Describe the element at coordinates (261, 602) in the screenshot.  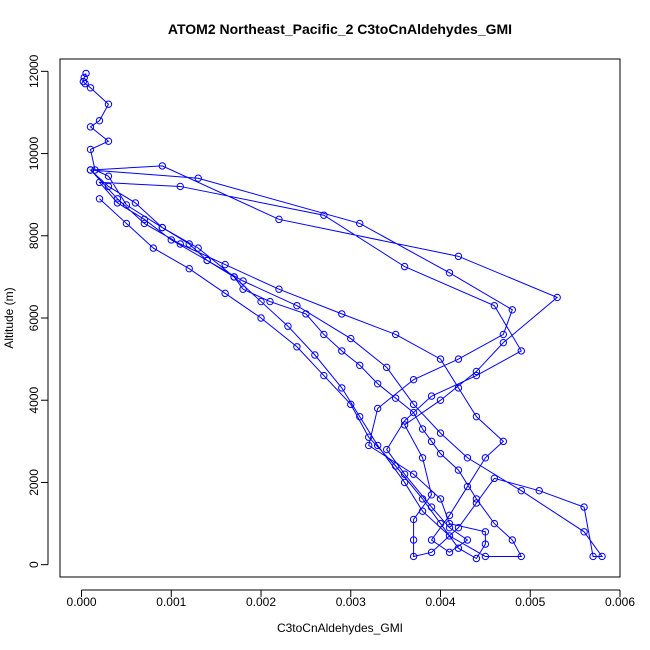
I see `x-tick-label: 0.002` at that location.